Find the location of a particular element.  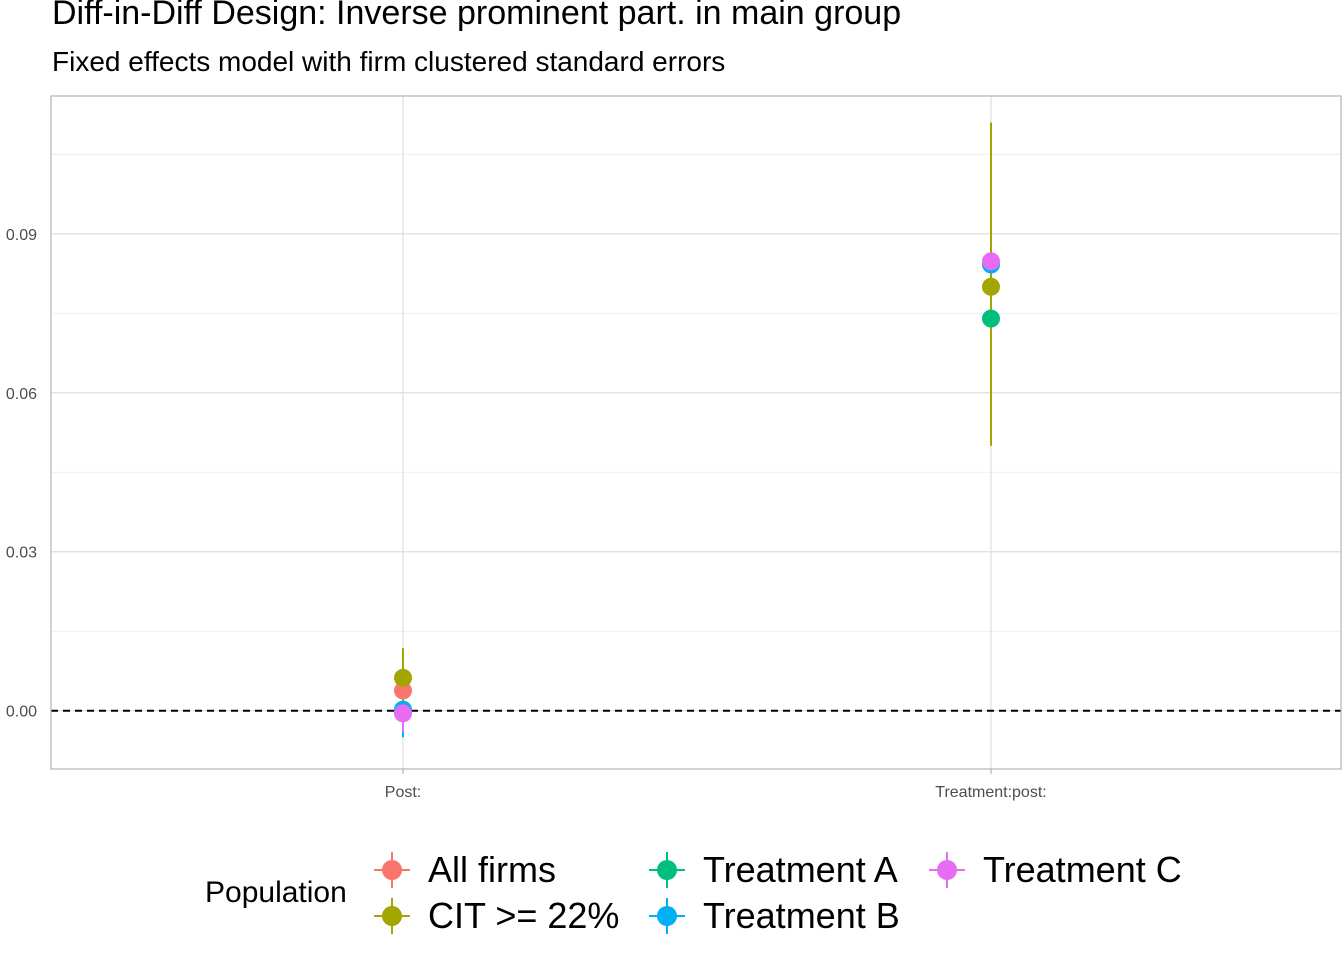

legend-item: Treatment B is located at coordinates (772, 916).